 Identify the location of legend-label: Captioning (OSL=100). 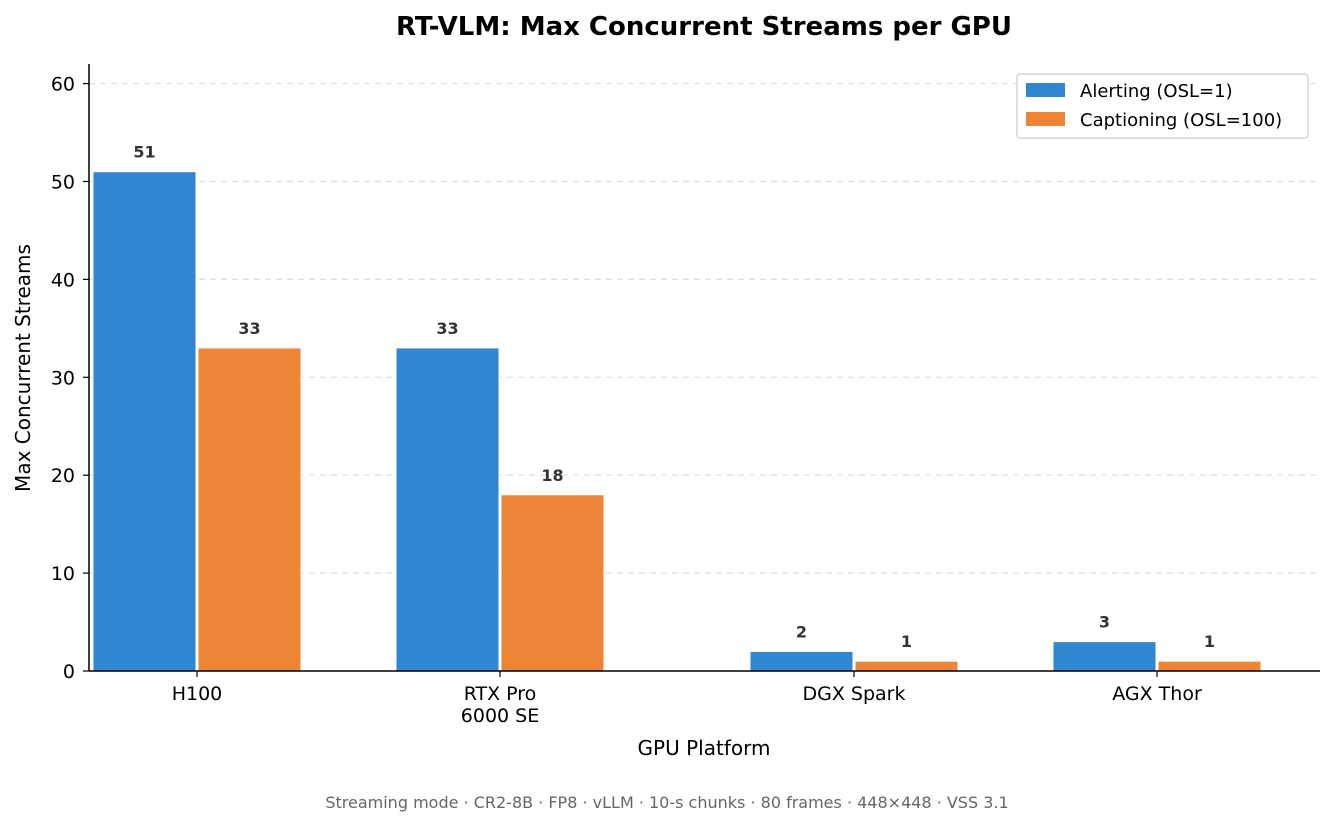
(1181, 120).